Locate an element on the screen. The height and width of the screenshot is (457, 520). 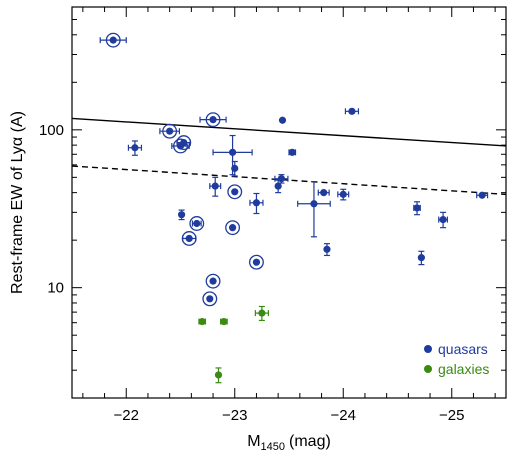
reference-line-dashed is located at coordinates (289, 180).